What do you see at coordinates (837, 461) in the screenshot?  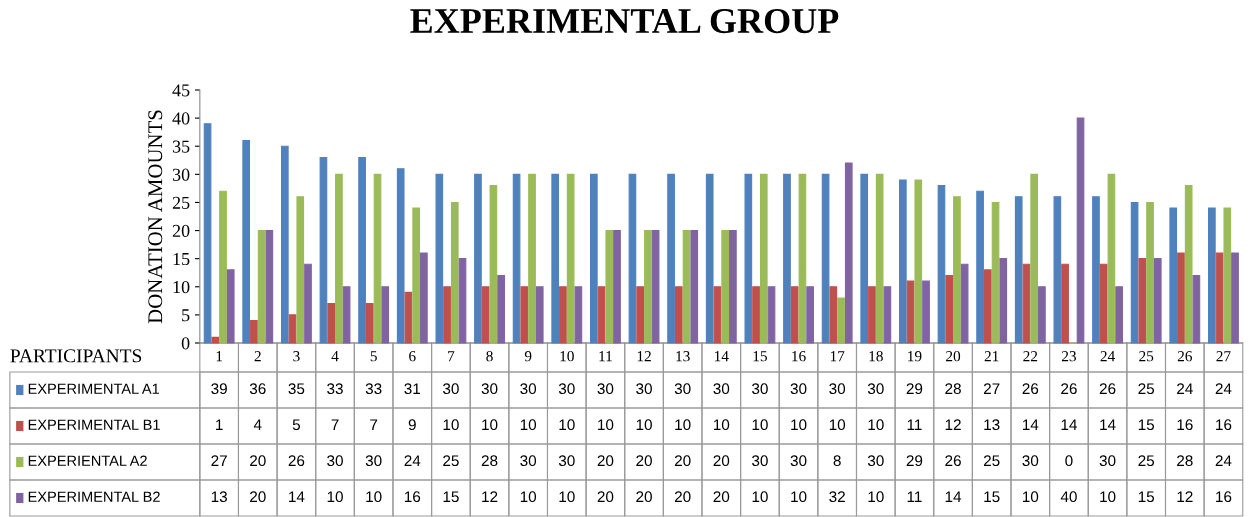 I see `data-label: 8` at bounding box center [837, 461].